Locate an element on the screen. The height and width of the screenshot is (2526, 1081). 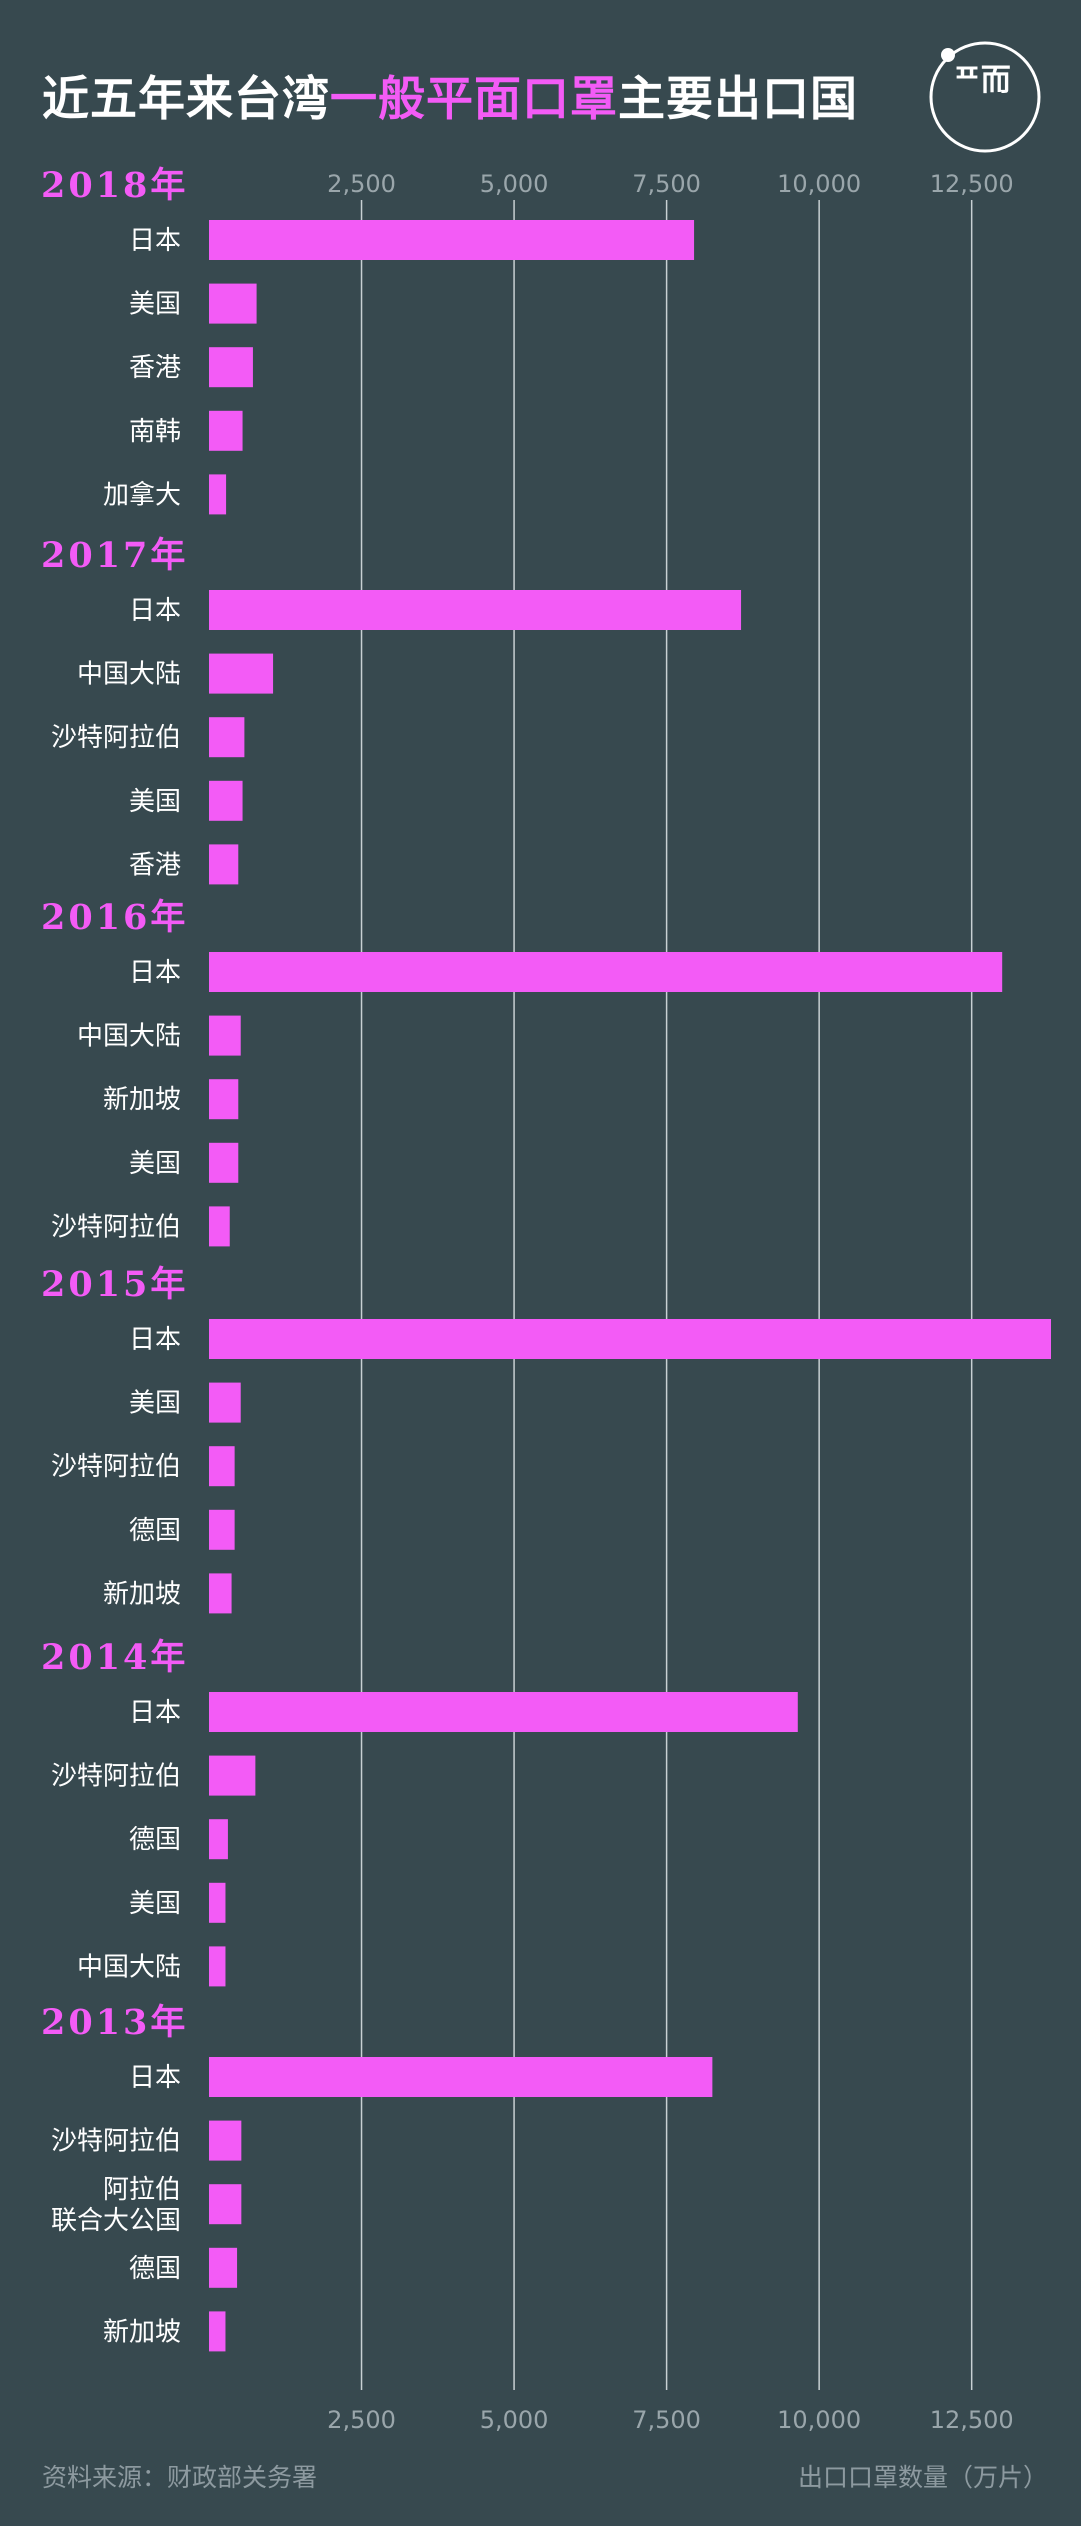
category-label: 阿拉伯 is located at coordinates (142, 2190).